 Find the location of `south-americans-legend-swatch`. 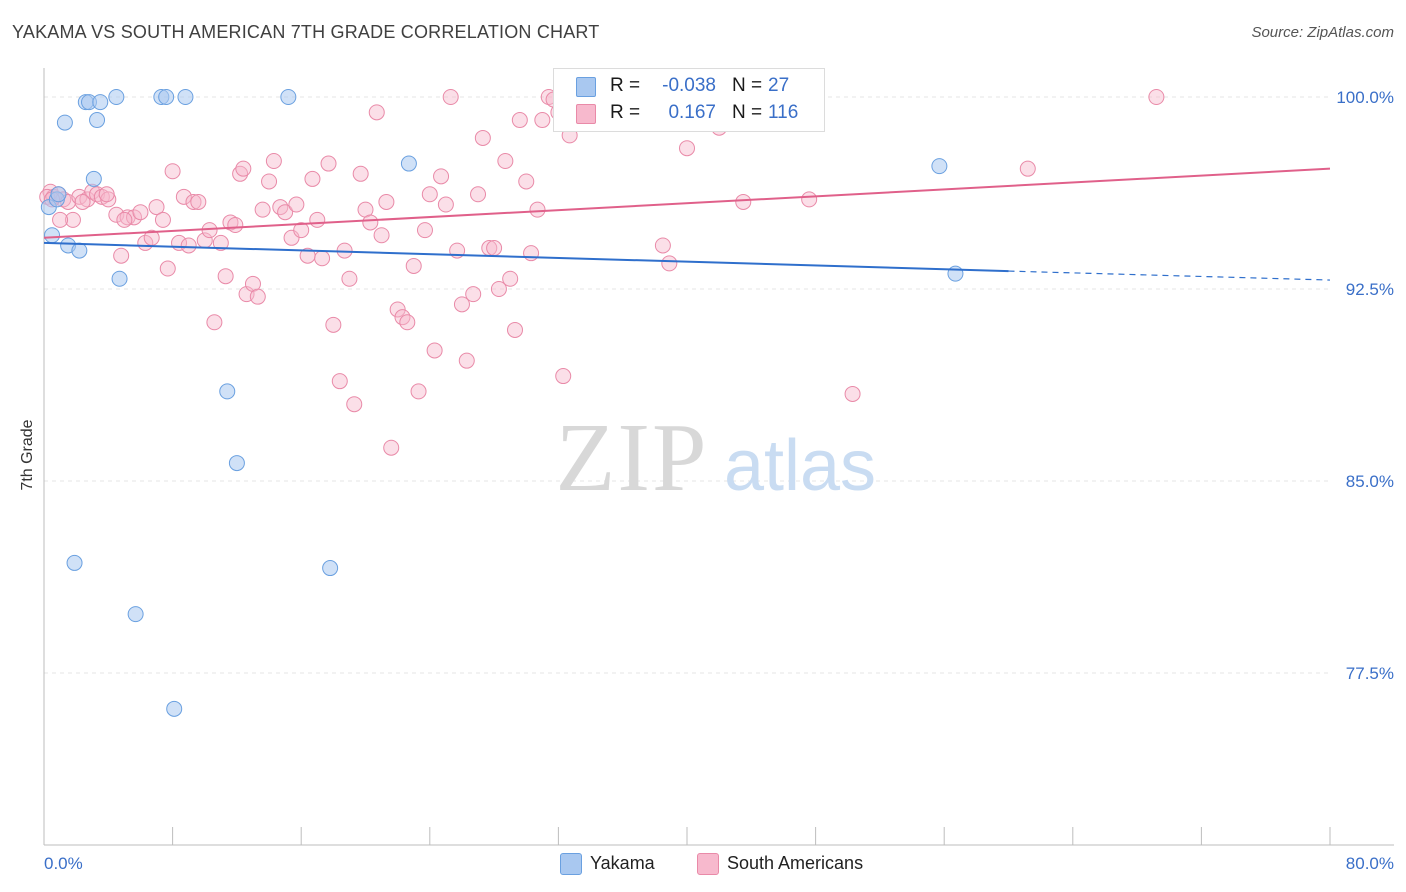

south-americans-legend-swatch is located at coordinates (708, 864).